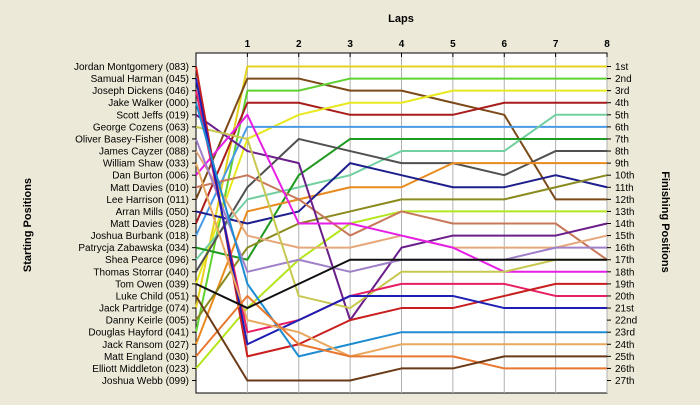 The image size is (700, 405). I want to click on finishing-position-label: 5th, so click(622, 115).